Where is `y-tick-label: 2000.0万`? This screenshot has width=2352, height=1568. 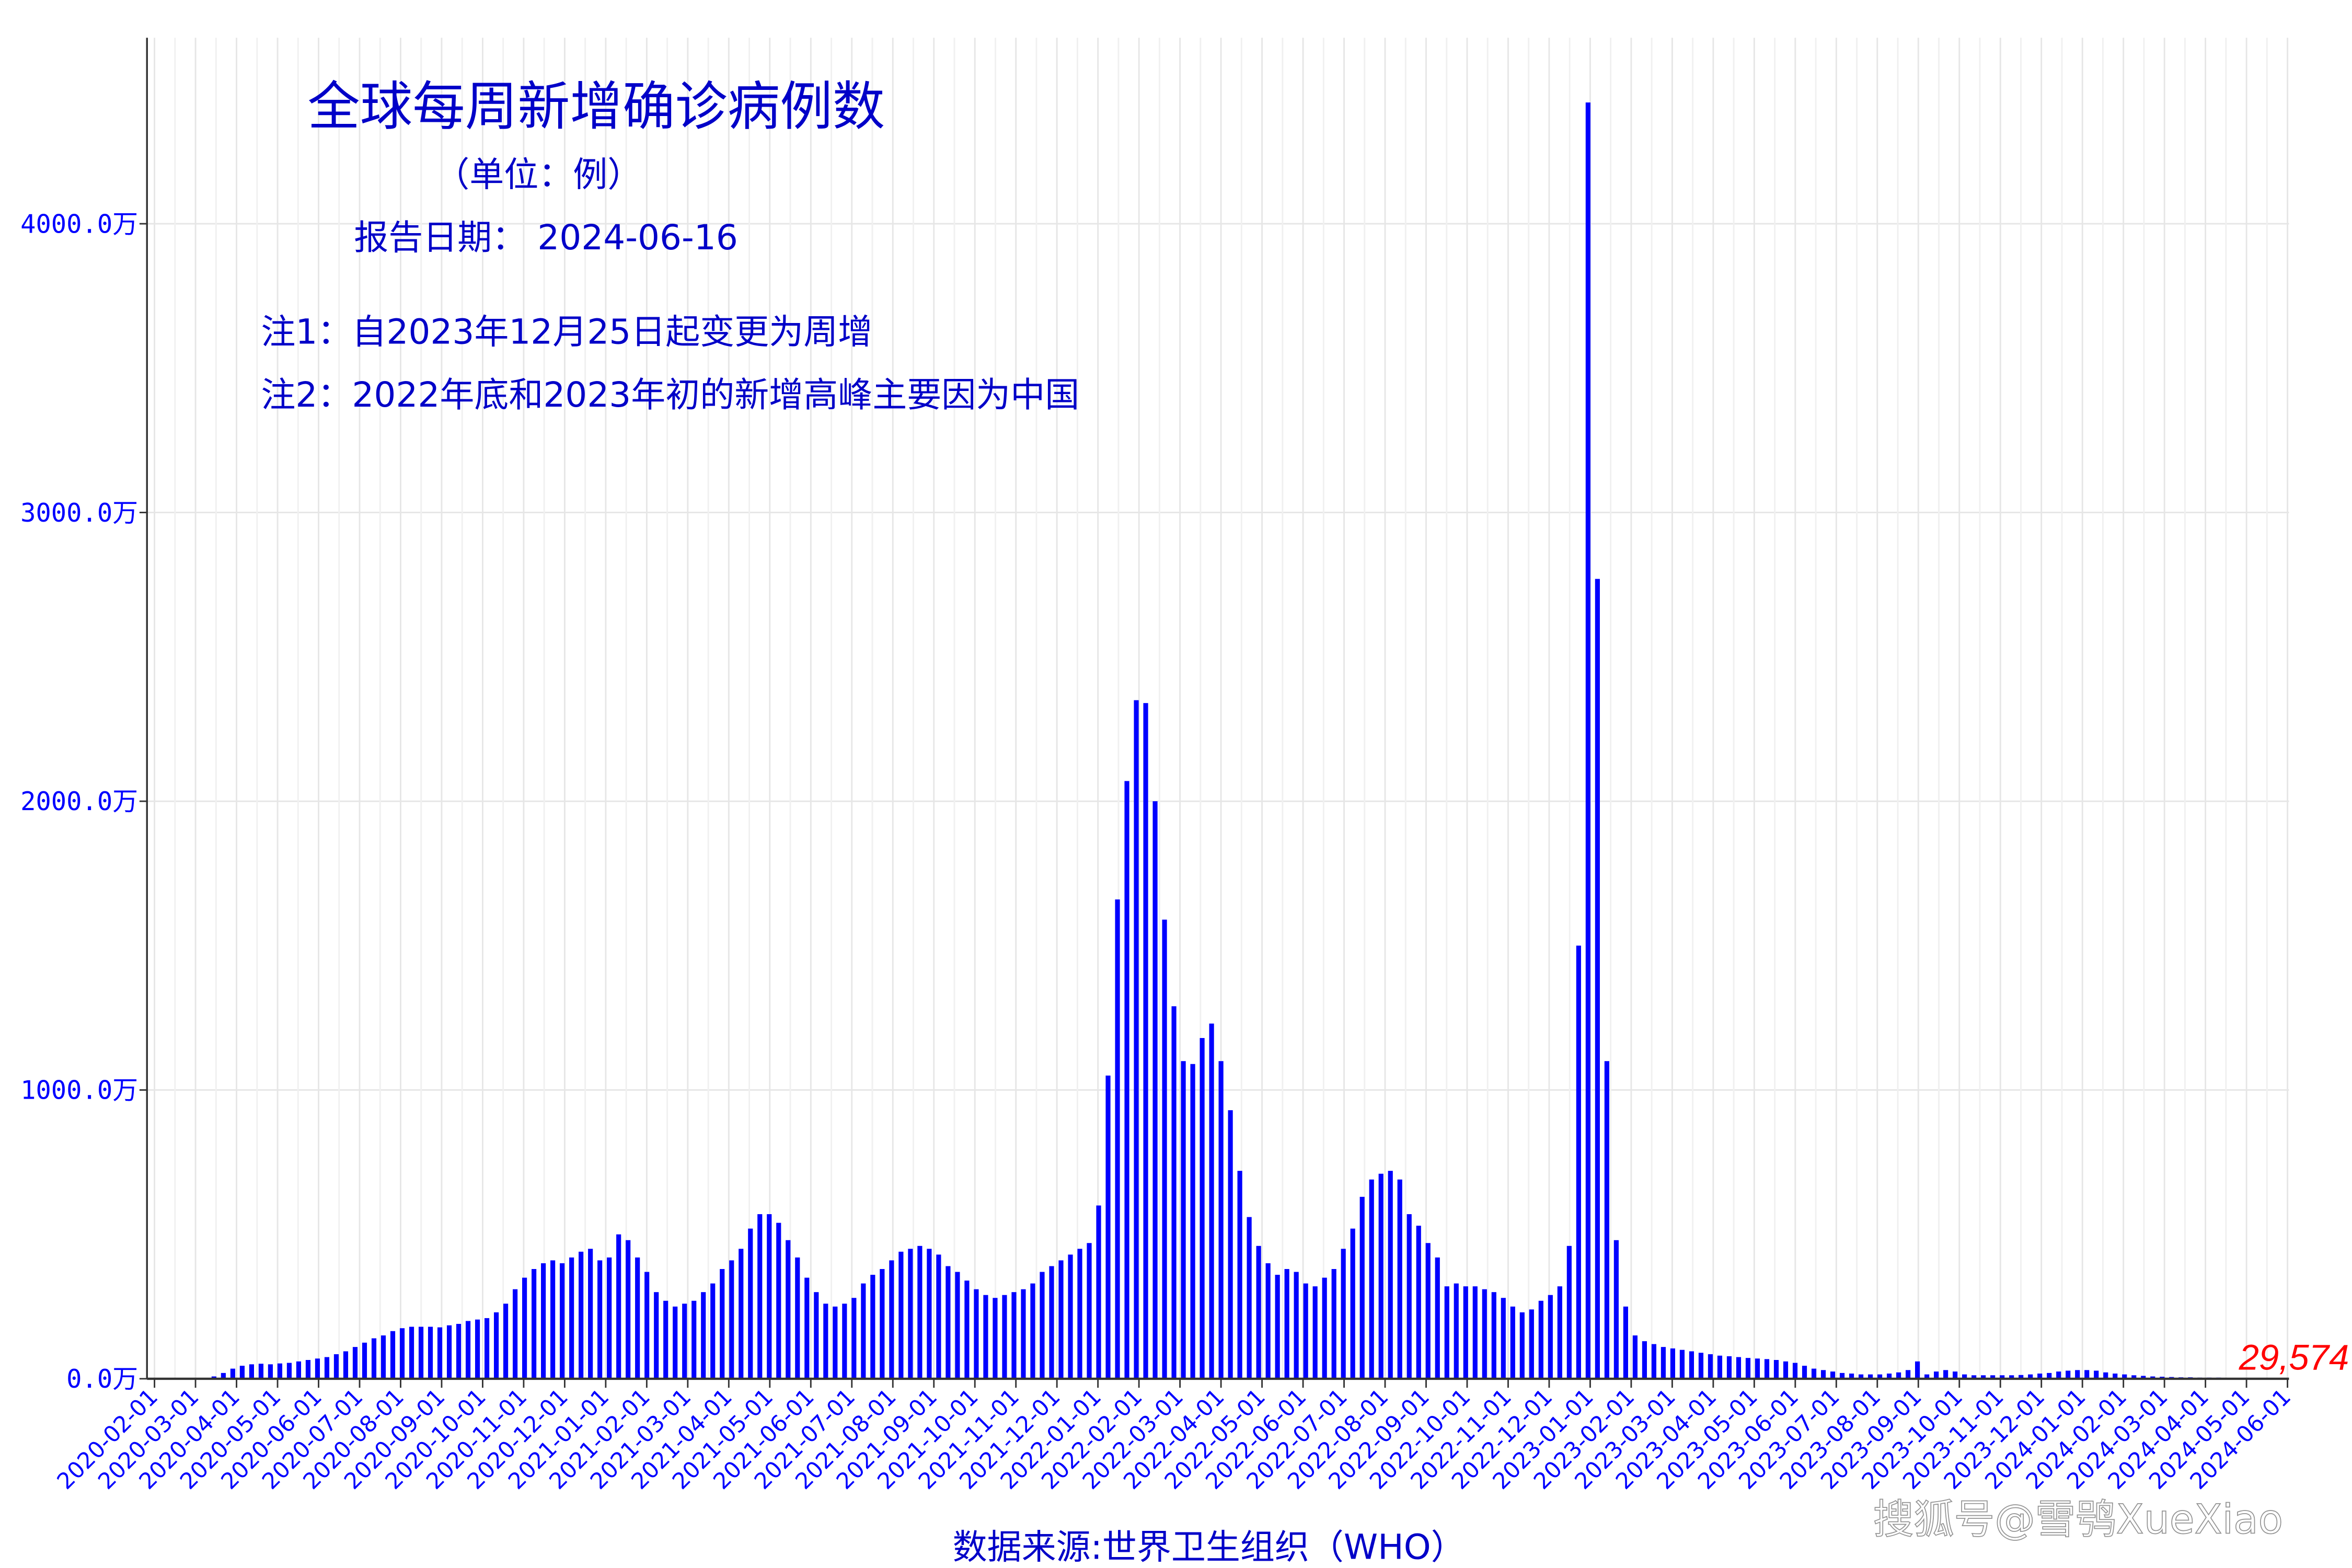 y-tick-label: 2000.0万 is located at coordinates (79, 801).